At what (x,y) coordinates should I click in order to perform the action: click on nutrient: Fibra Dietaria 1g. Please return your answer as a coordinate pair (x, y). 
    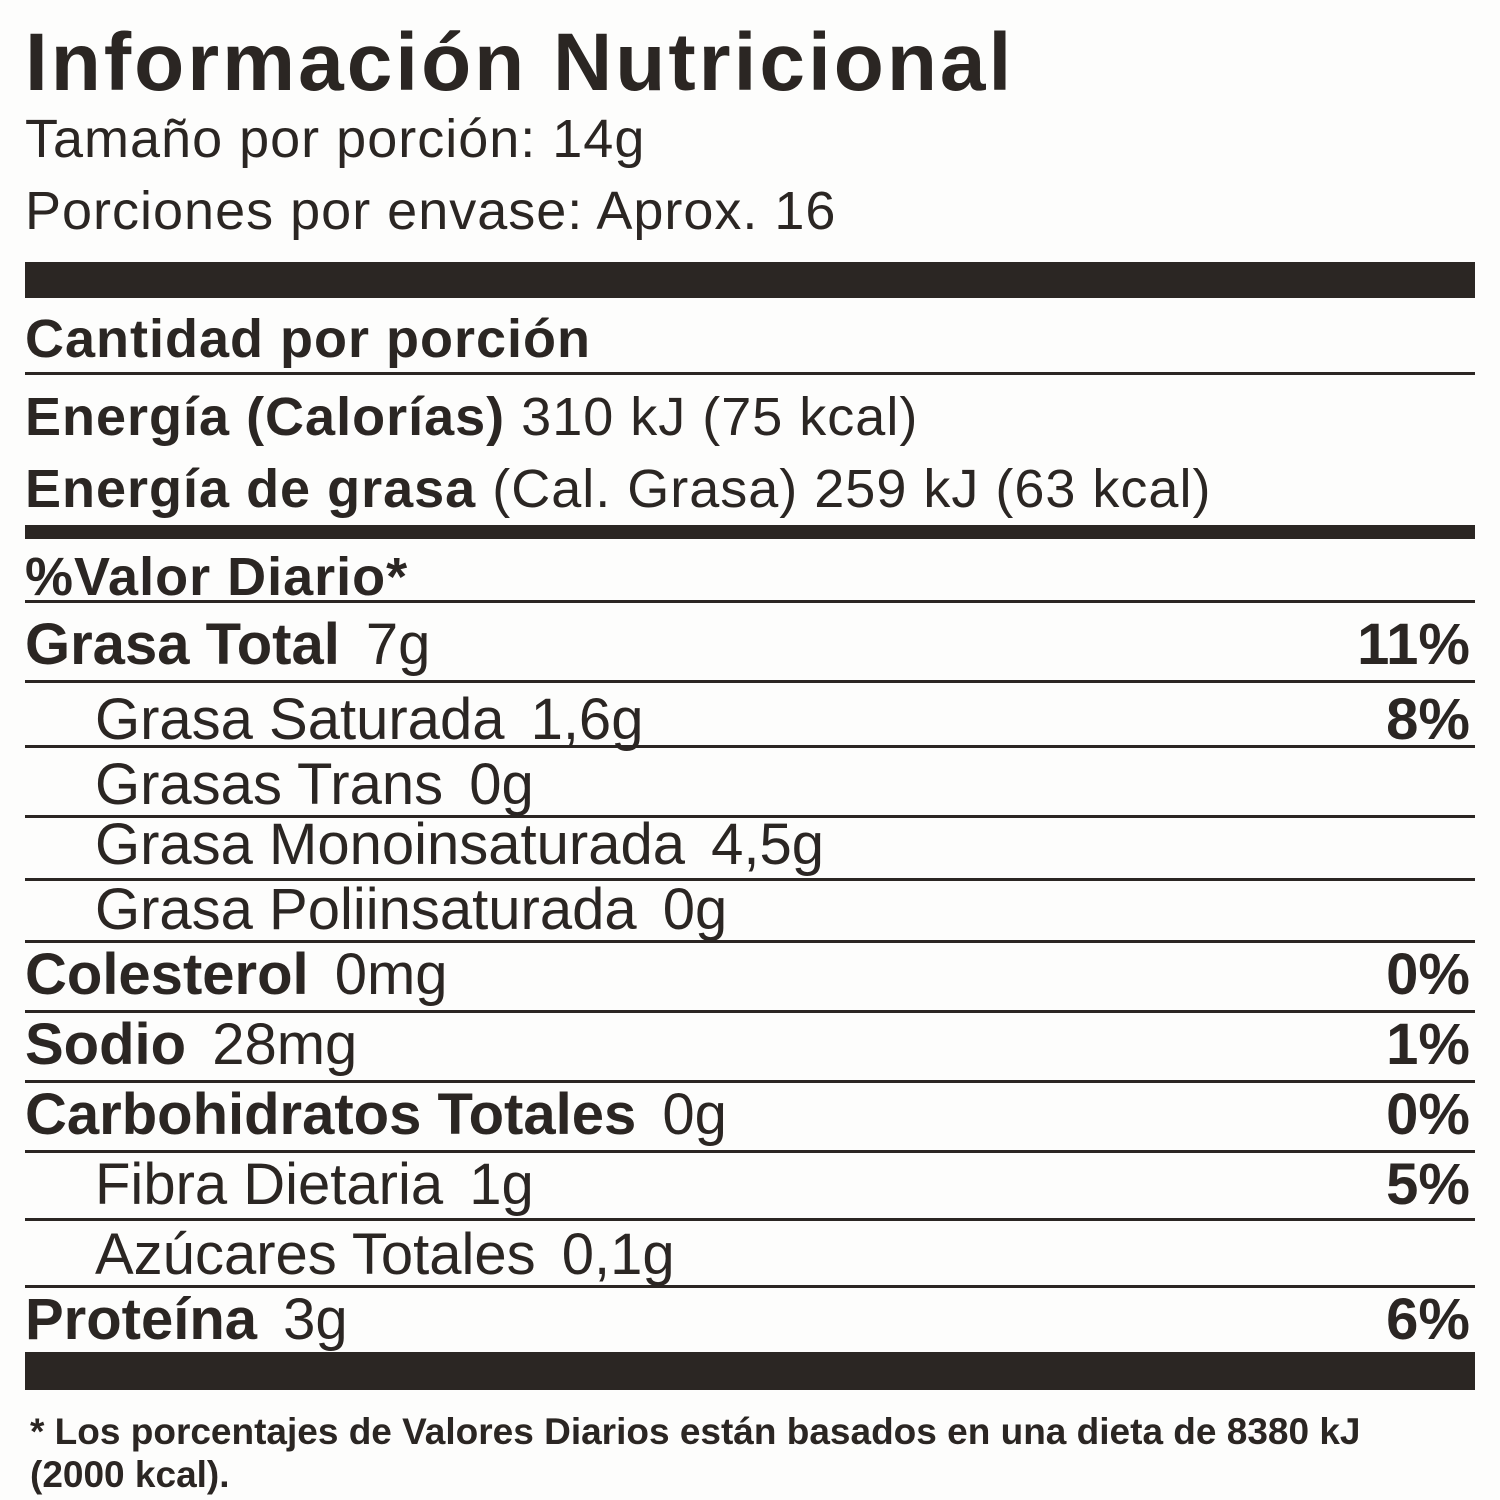
    Looking at the image, I should click on (314, 1185).